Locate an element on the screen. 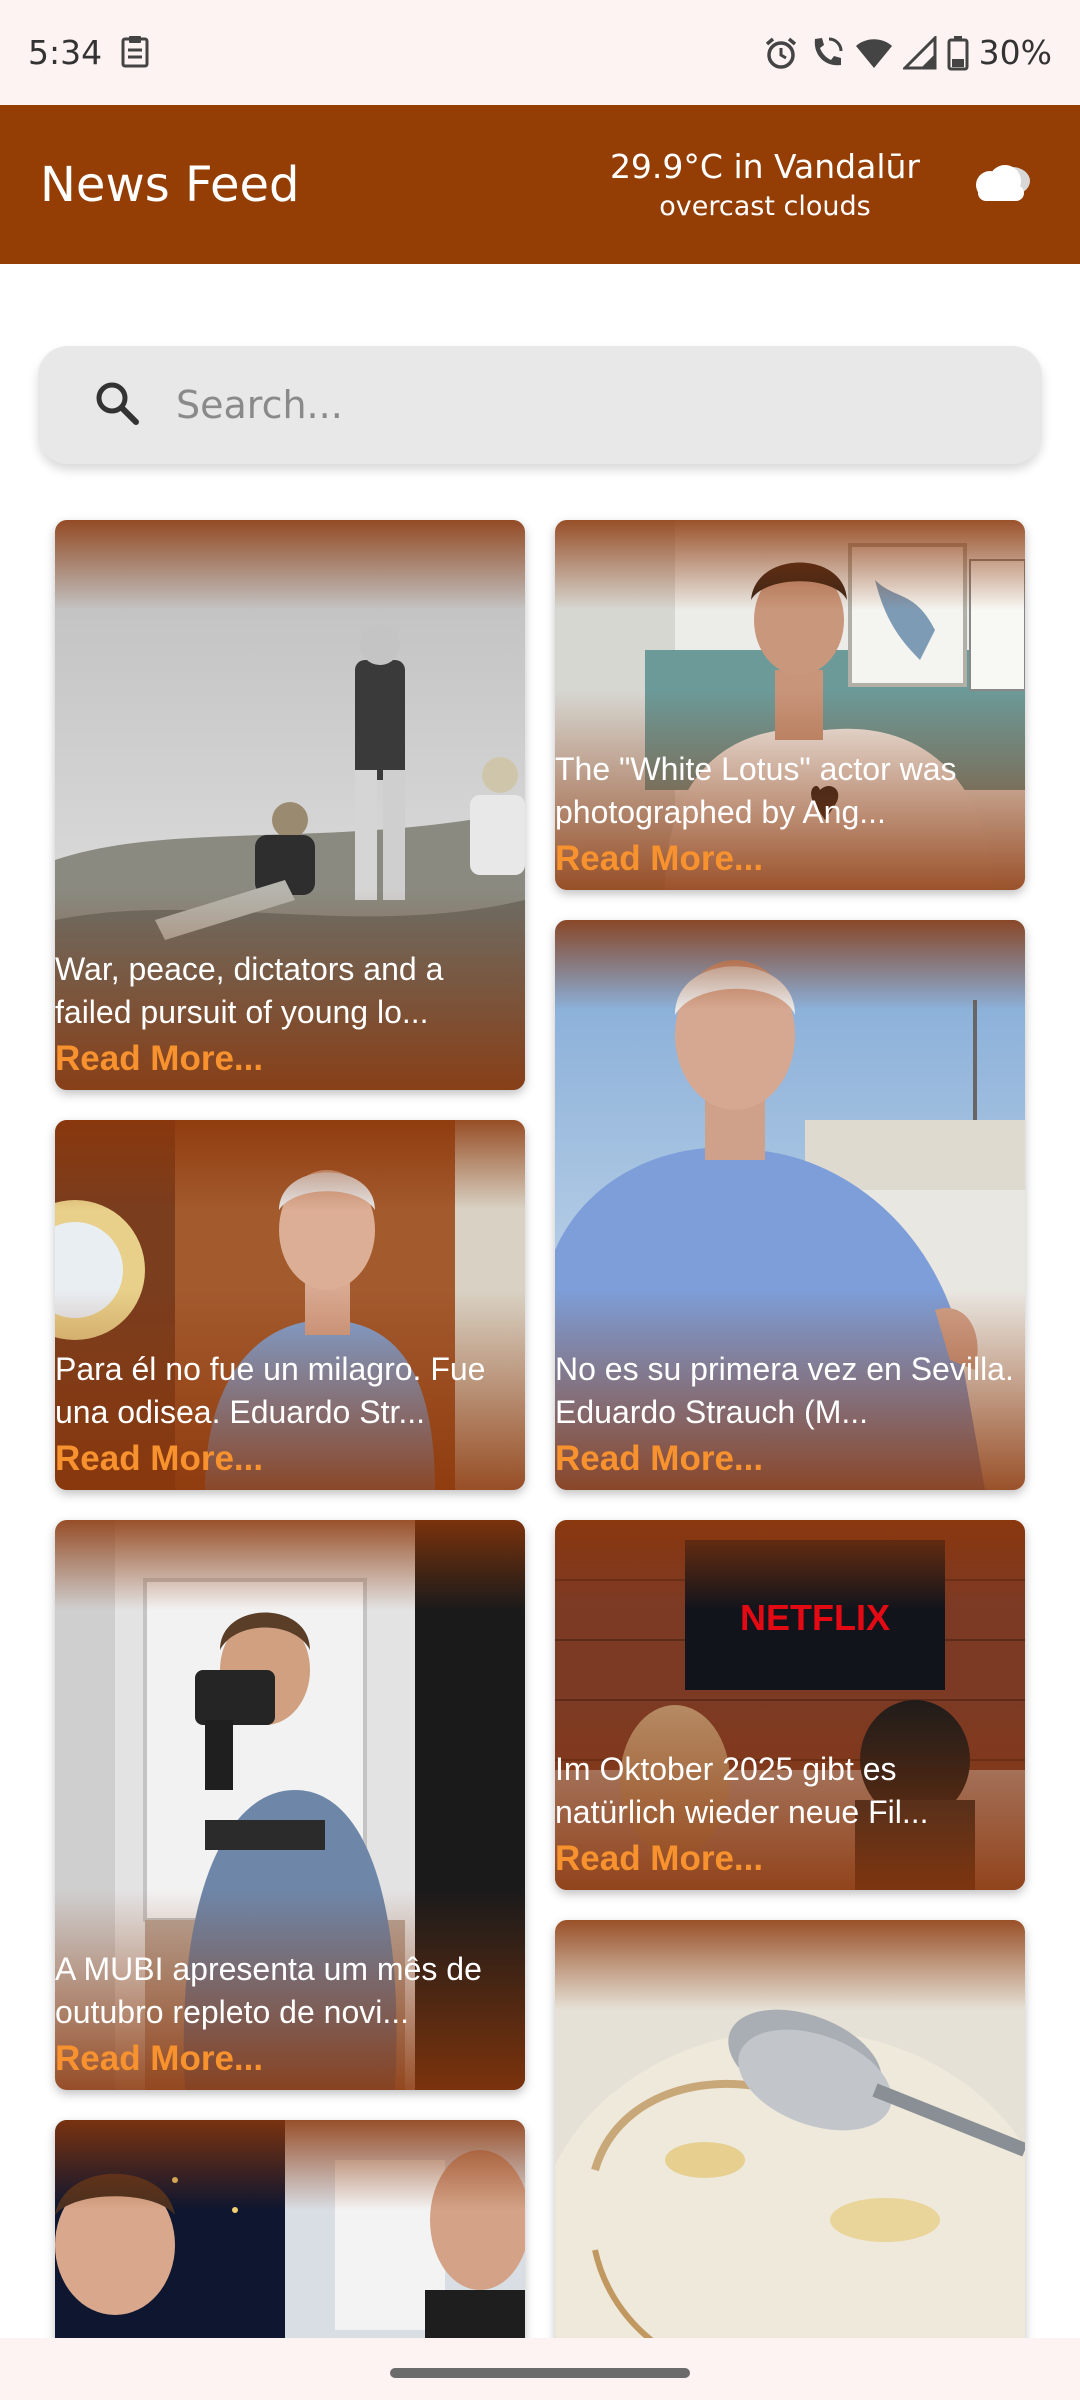 This screenshot has width=1080, height=2400. wifi-call-icon is located at coordinates (827, 53).